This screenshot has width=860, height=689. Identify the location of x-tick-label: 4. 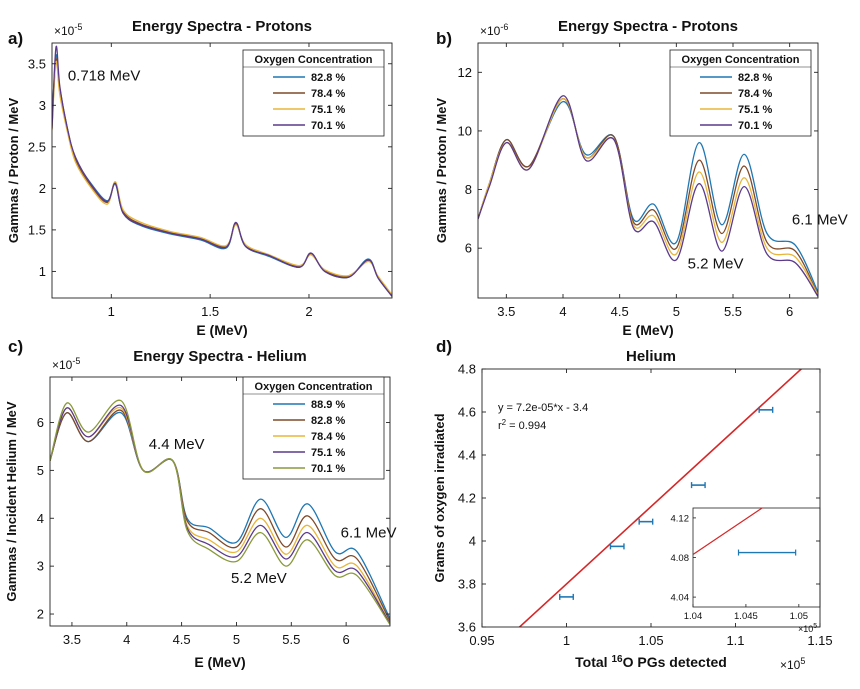
(126, 639).